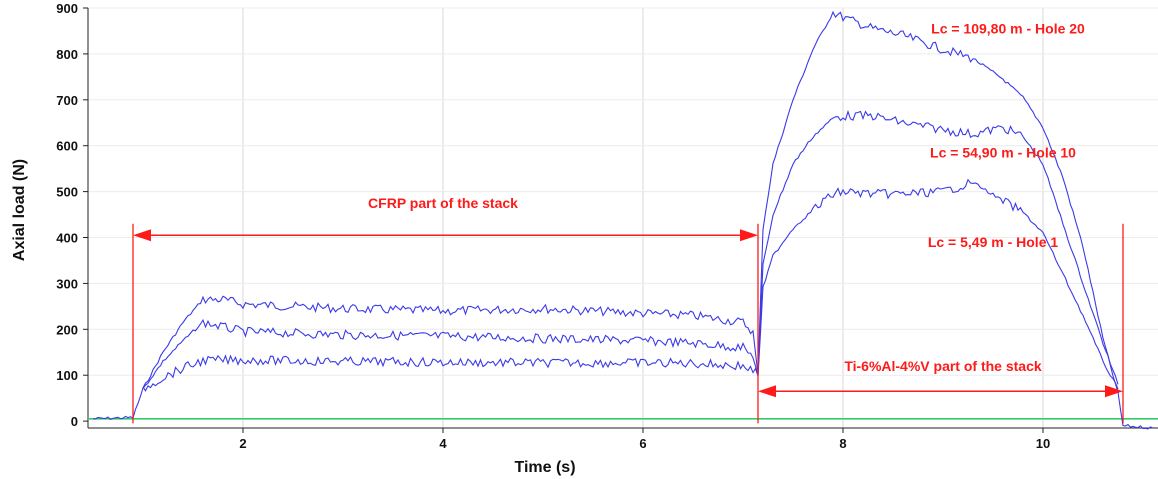 The height and width of the screenshot is (479, 1158). What do you see at coordinates (1043, 443) in the screenshot?
I see `x-tick-label: 10` at bounding box center [1043, 443].